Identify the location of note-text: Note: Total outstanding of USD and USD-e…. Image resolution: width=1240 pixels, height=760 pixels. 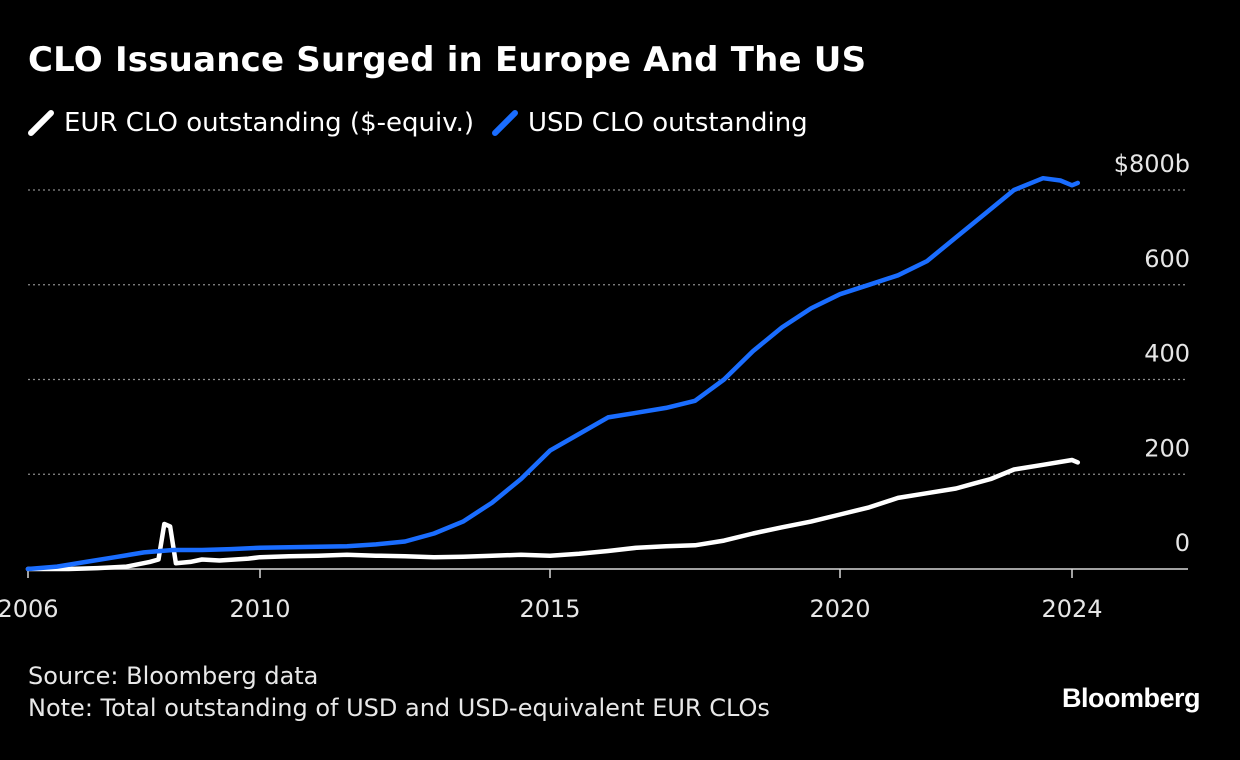
(399, 708).